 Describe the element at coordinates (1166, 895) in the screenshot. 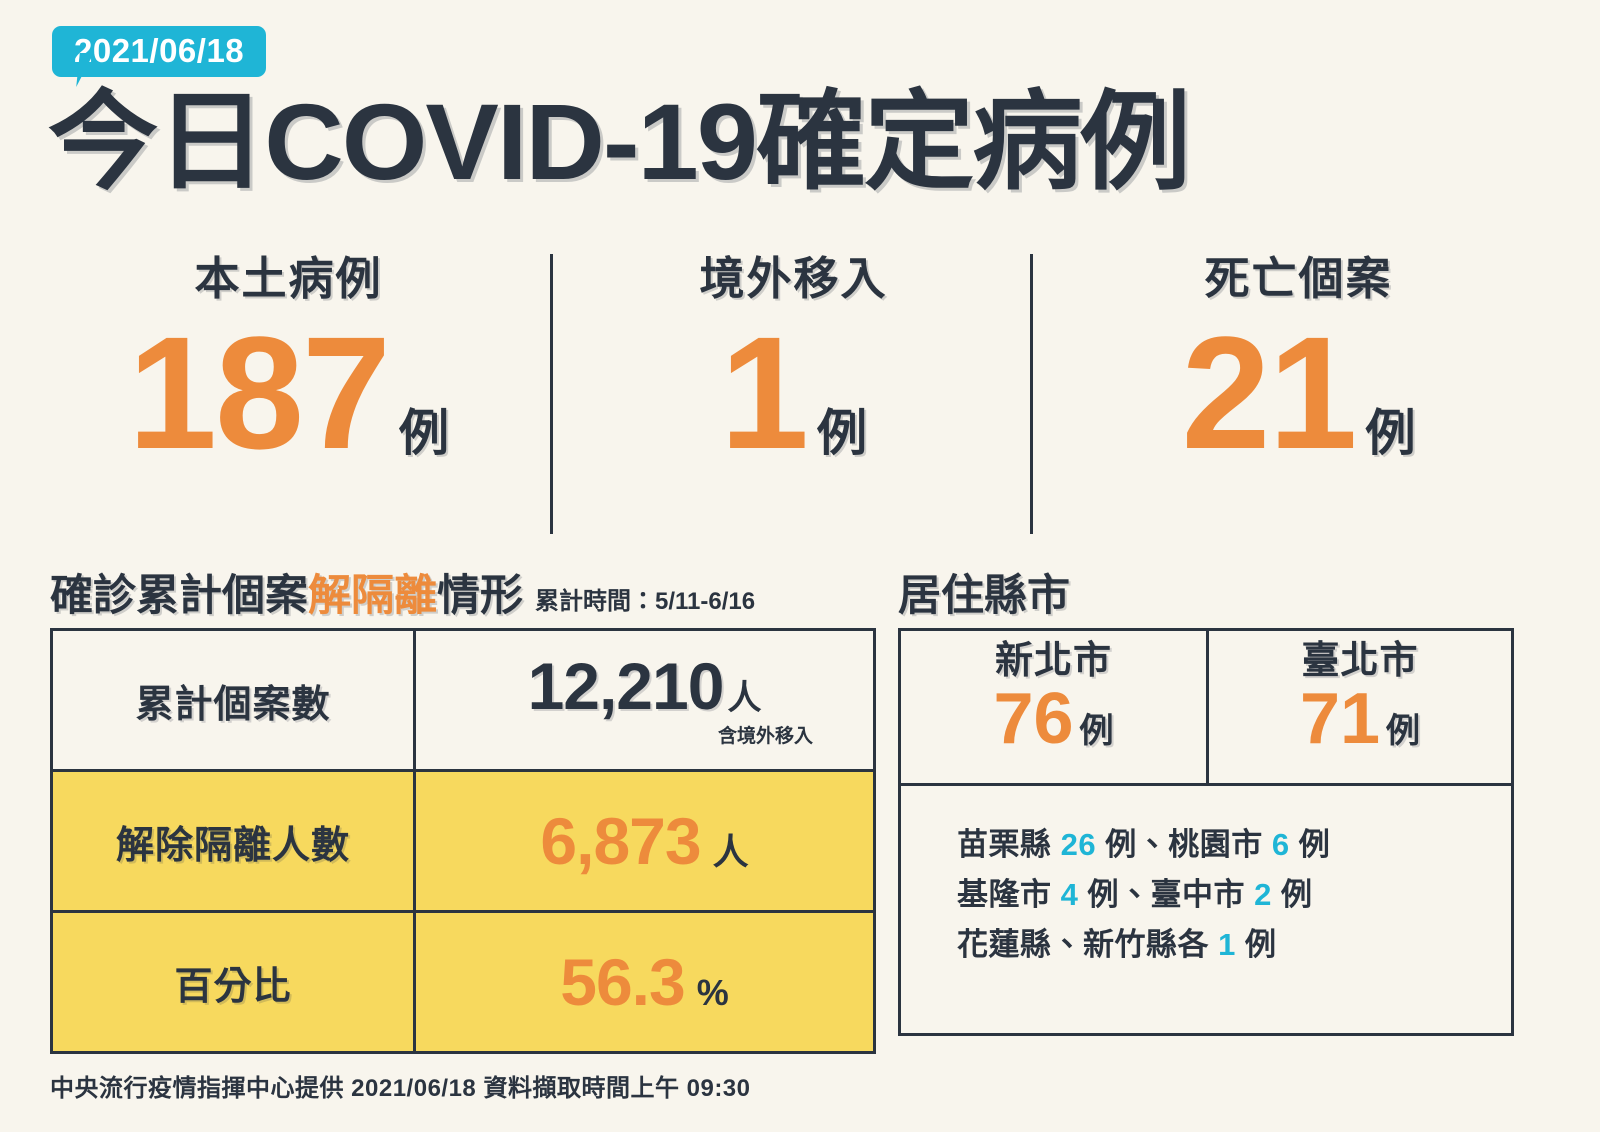

I see `list-text: 例、臺中市` at that location.